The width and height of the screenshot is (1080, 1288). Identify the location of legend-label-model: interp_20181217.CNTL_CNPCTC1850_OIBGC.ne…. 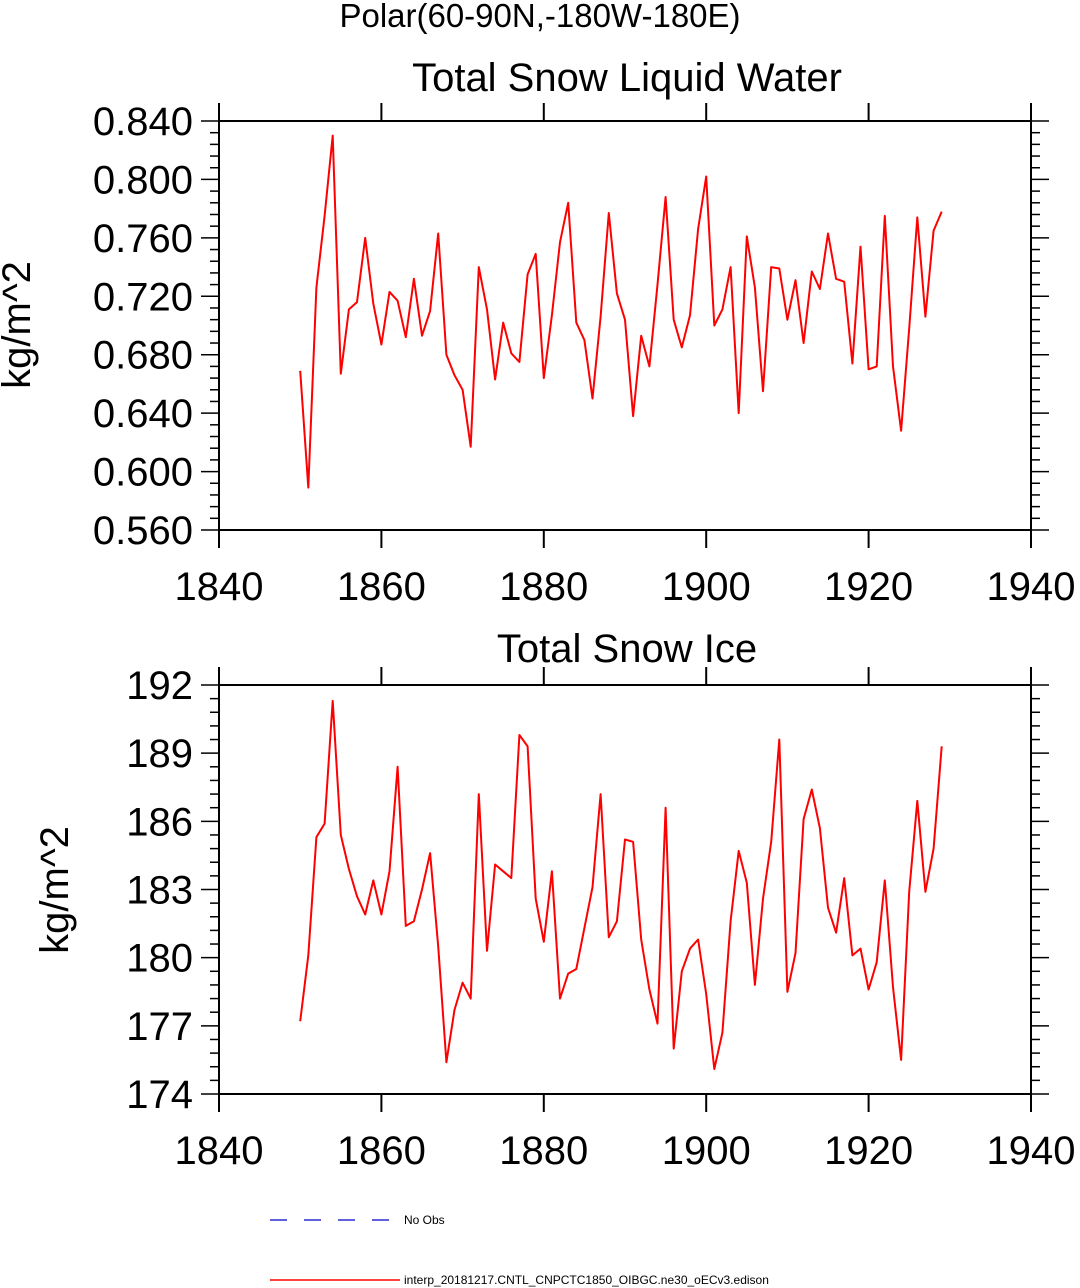
(586, 1280).